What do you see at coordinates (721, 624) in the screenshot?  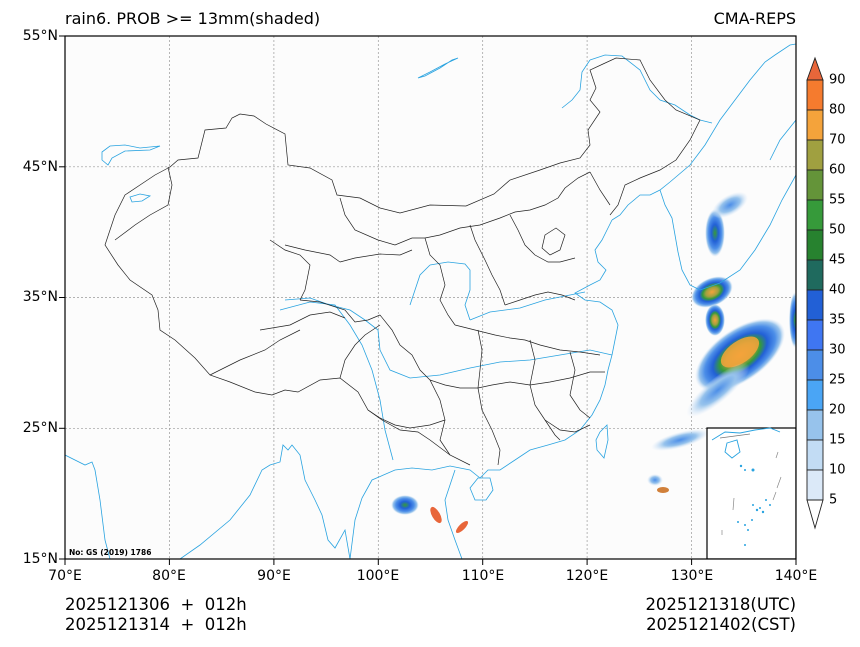 I see `valid-time-cst: 2025121402(CST)` at bounding box center [721, 624].